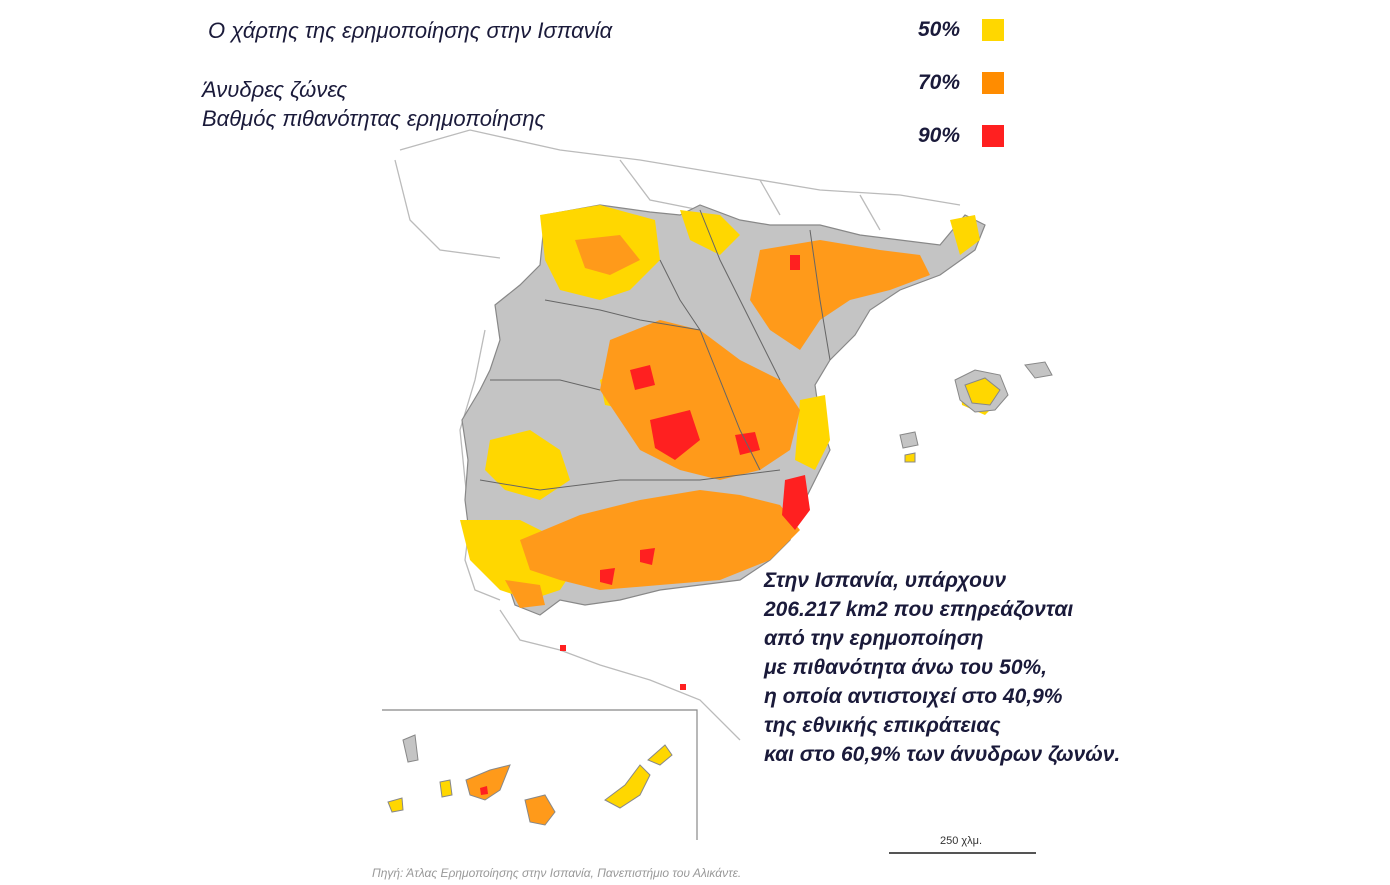 The height and width of the screenshot is (885, 1390). What do you see at coordinates (976, 412) in the screenshot?
I see `balearic-islands` at bounding box center [976, 412].